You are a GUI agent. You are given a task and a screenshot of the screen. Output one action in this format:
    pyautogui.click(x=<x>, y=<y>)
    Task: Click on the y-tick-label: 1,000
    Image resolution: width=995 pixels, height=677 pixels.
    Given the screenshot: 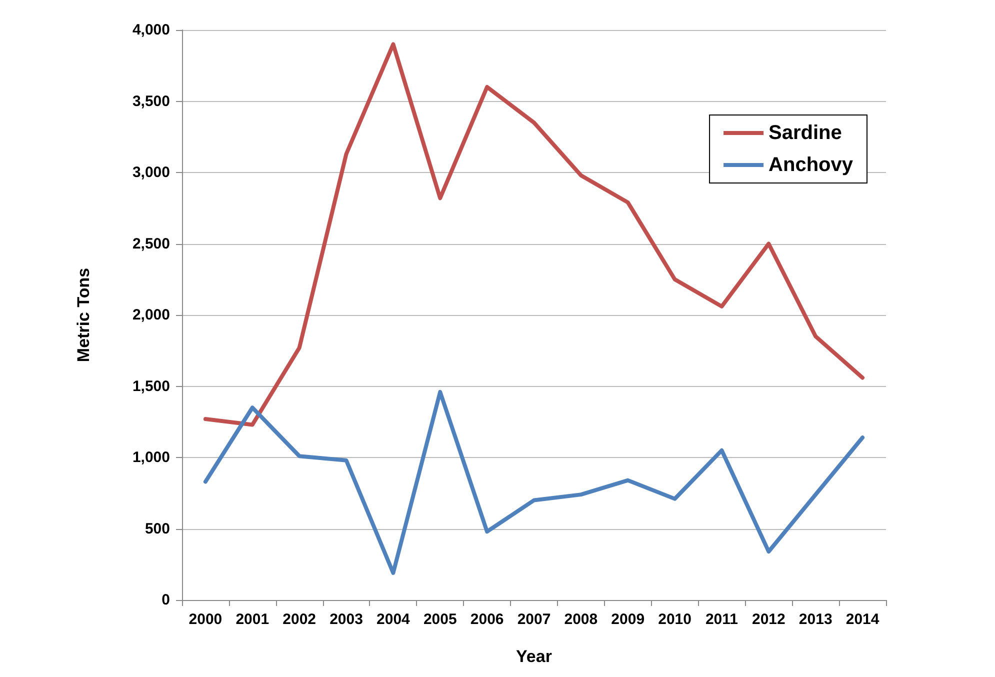 What is the action you would take?
    pyautogui.click(x=151, y=457)
    